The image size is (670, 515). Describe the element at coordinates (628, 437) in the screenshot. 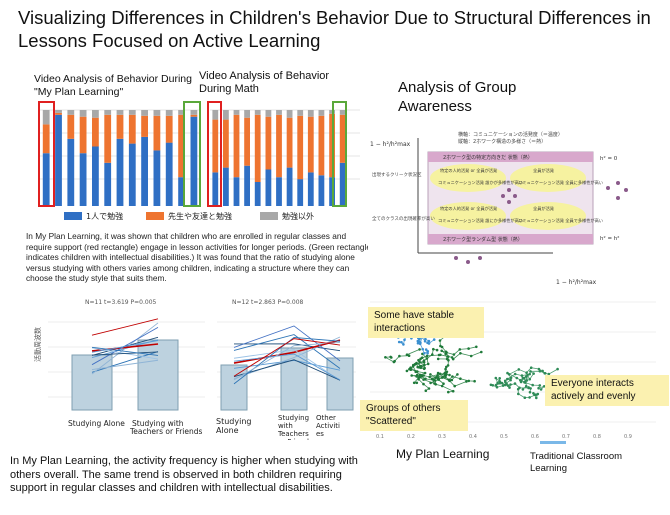

I see `x-tick-label: 0.9` at that location.